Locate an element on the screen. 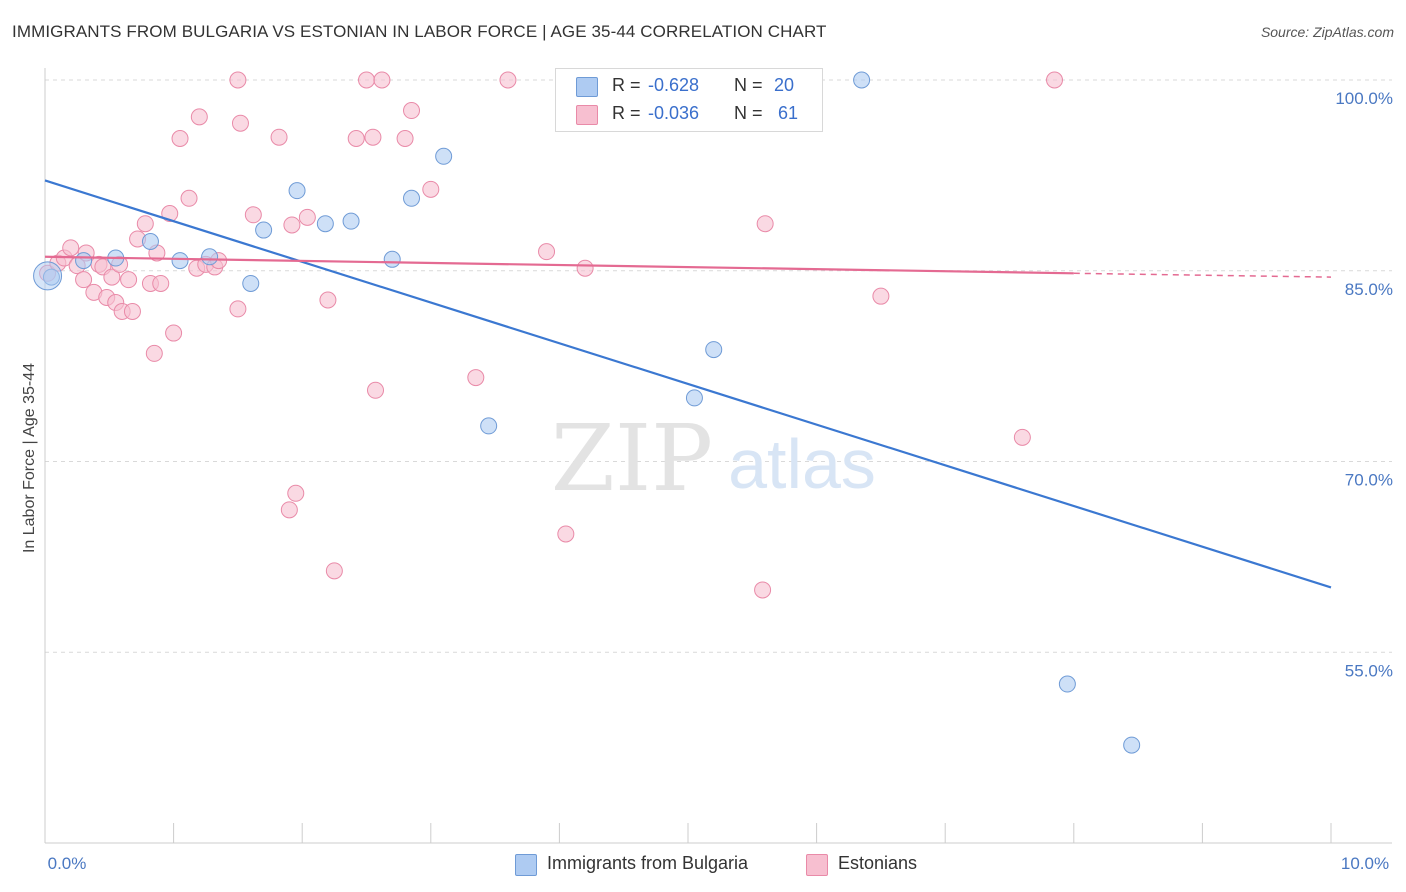 The image size is (1406, 892). estonians-trend-line is located at coordinates (559, 265).